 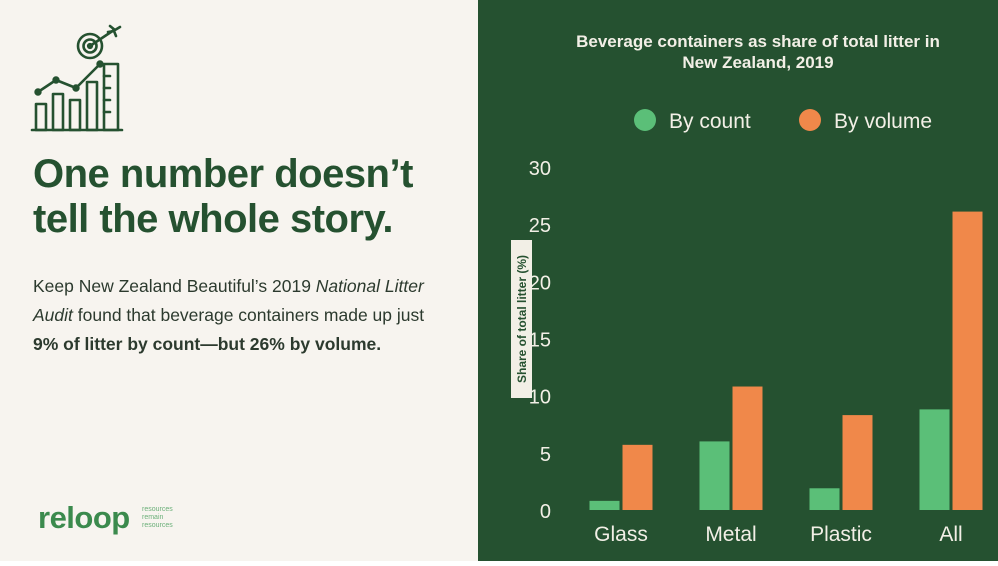 What do you see at coordinates (540, 169) in the screenshot?
I see `y-tick-label: 30` at bounding box center [540, 169].